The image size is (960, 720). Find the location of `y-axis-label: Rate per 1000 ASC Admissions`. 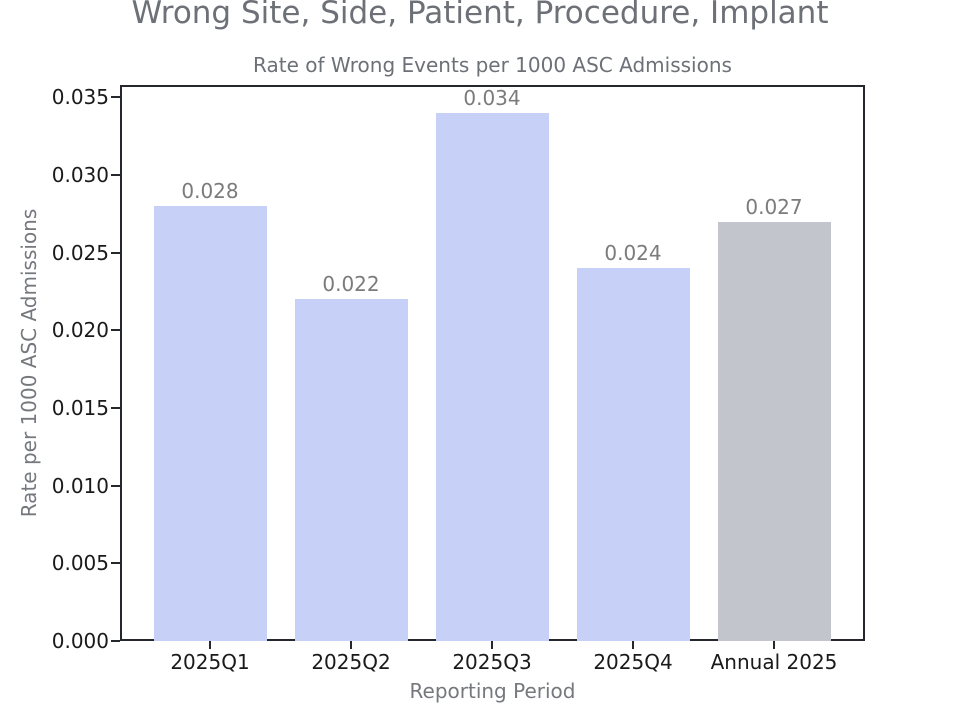

y-axis-label: Rate per 1000 ASC Admissions is located at coordinates (29, 363).